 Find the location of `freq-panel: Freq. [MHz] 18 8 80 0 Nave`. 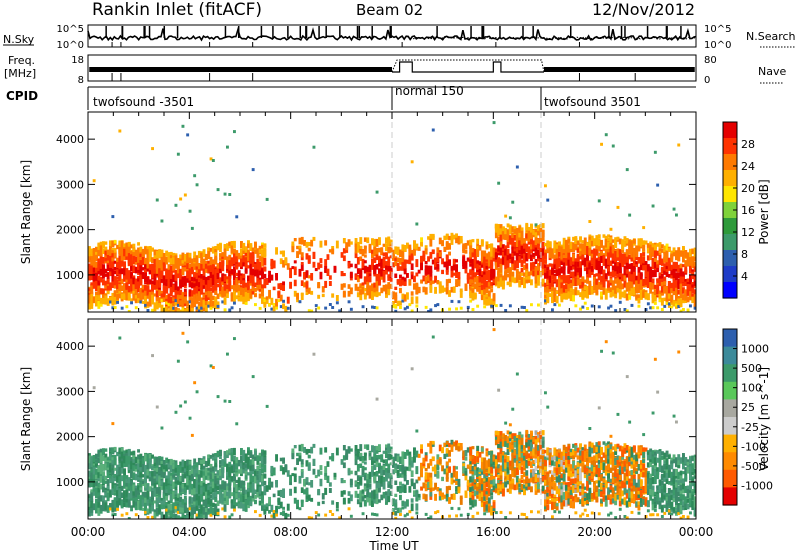

freq-panel: Freq. [MHz] 18 8 80 0 Nave is located at coordinates (395, 70).